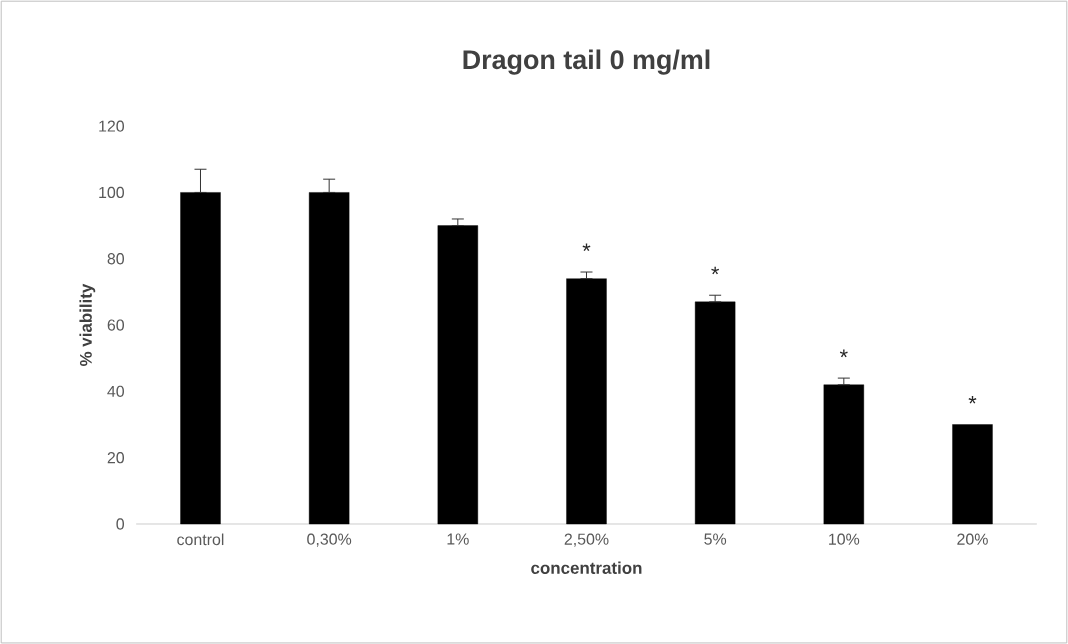 This screenshot has height=644, width=1068. Describe the element at coordinates (458, 539) in the screenshot. I see `x-tick-label: 1%` at that location.